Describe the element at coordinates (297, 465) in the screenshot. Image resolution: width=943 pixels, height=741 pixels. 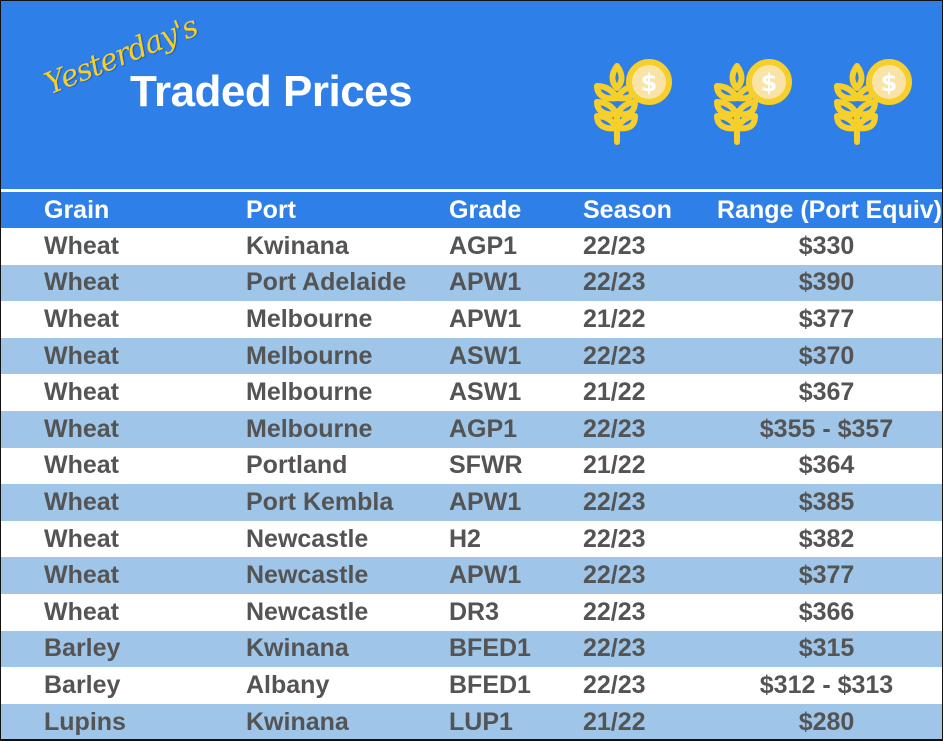
I see `cell-port: Portland` at that location.